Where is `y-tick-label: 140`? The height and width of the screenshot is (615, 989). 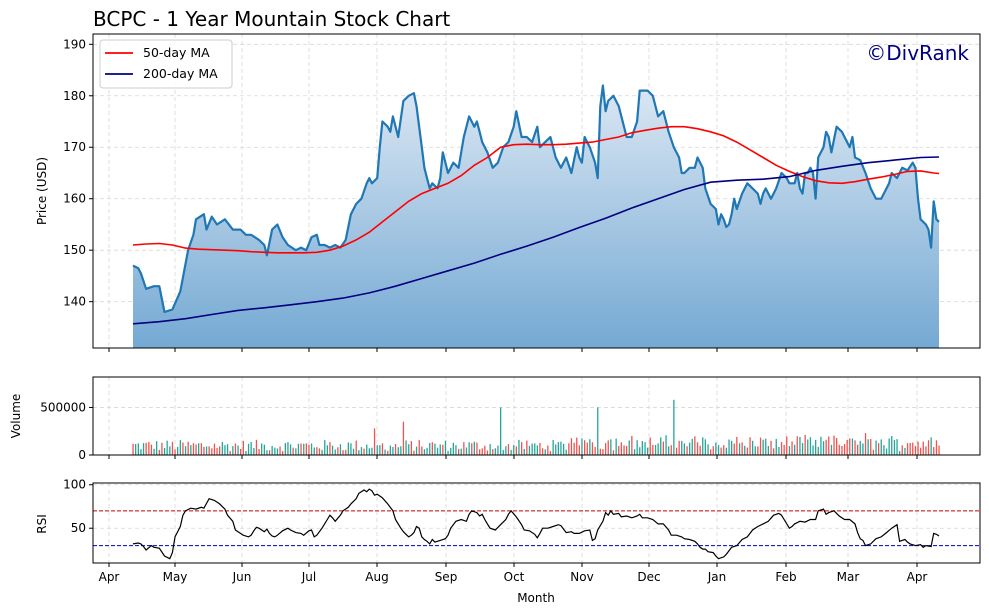 y-tick-label: 140 is located at coordinates (74, 302).